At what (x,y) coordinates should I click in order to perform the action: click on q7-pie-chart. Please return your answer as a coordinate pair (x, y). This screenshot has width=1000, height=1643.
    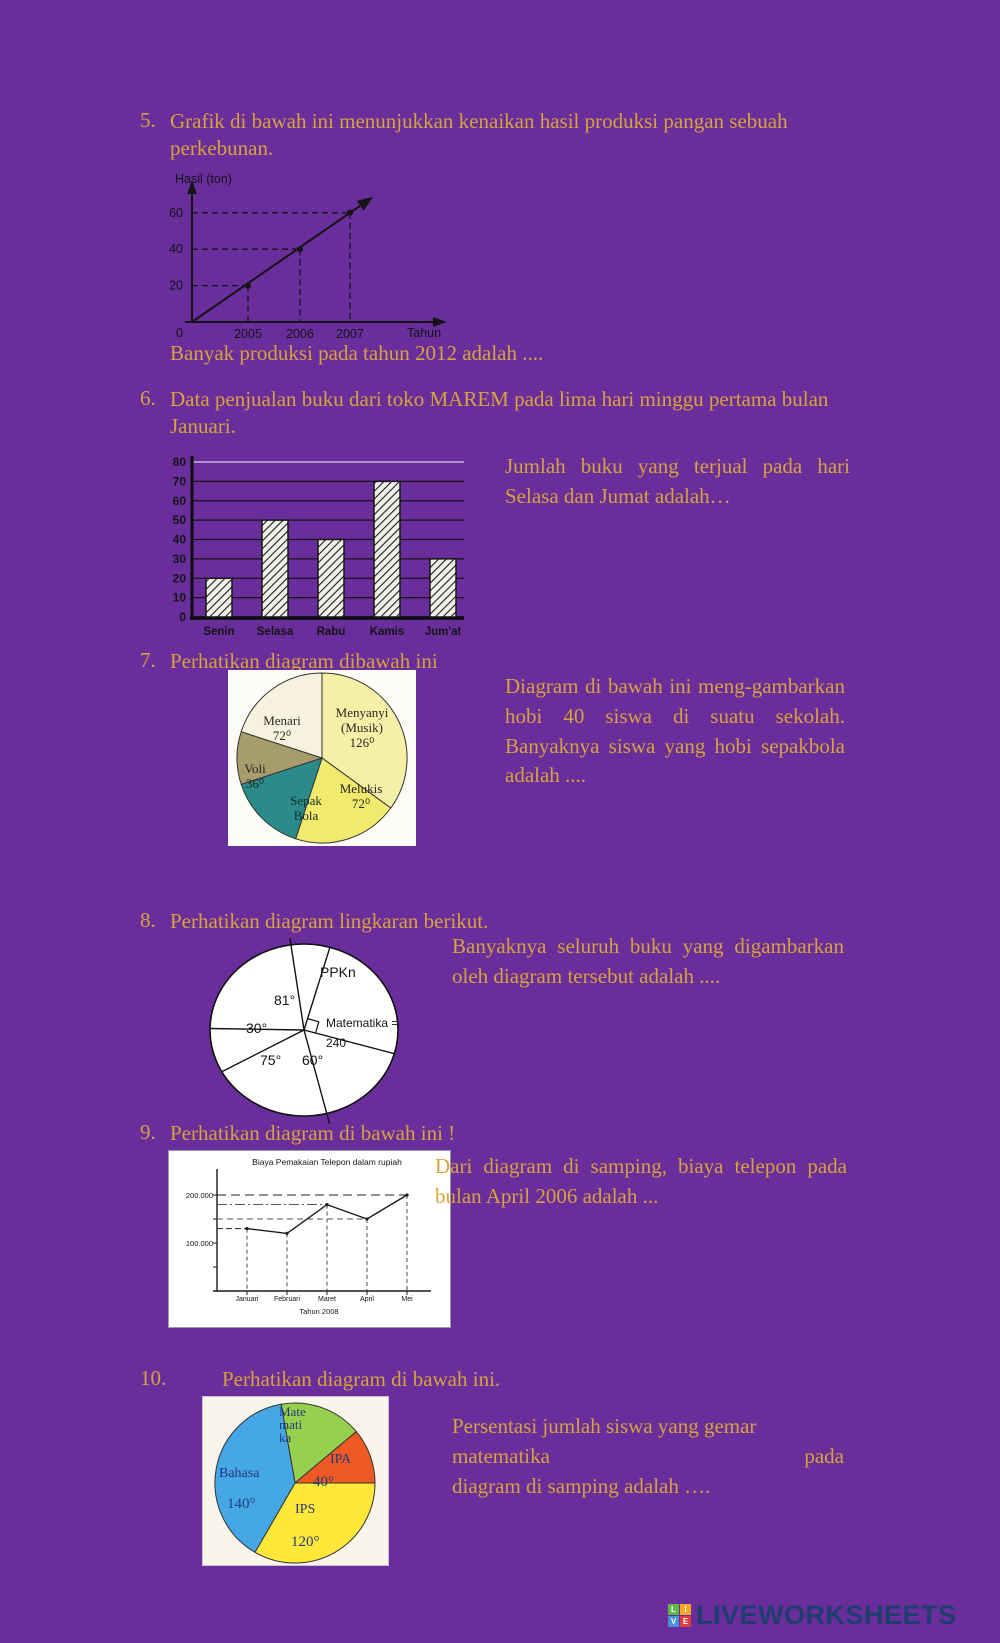
    Looking at the image, I should click on (322, 758).